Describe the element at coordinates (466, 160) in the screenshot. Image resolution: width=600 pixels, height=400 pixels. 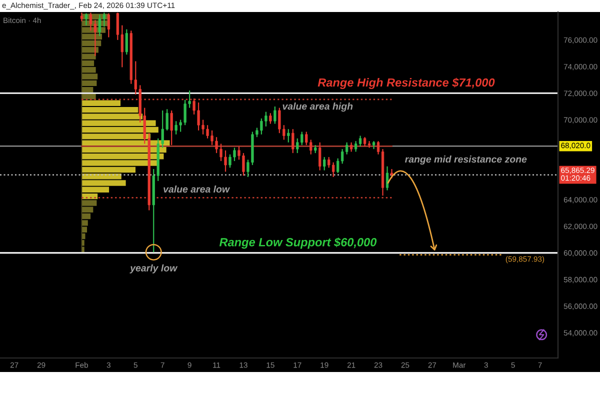
I see `annotation: range mid resistance zone` at that location.